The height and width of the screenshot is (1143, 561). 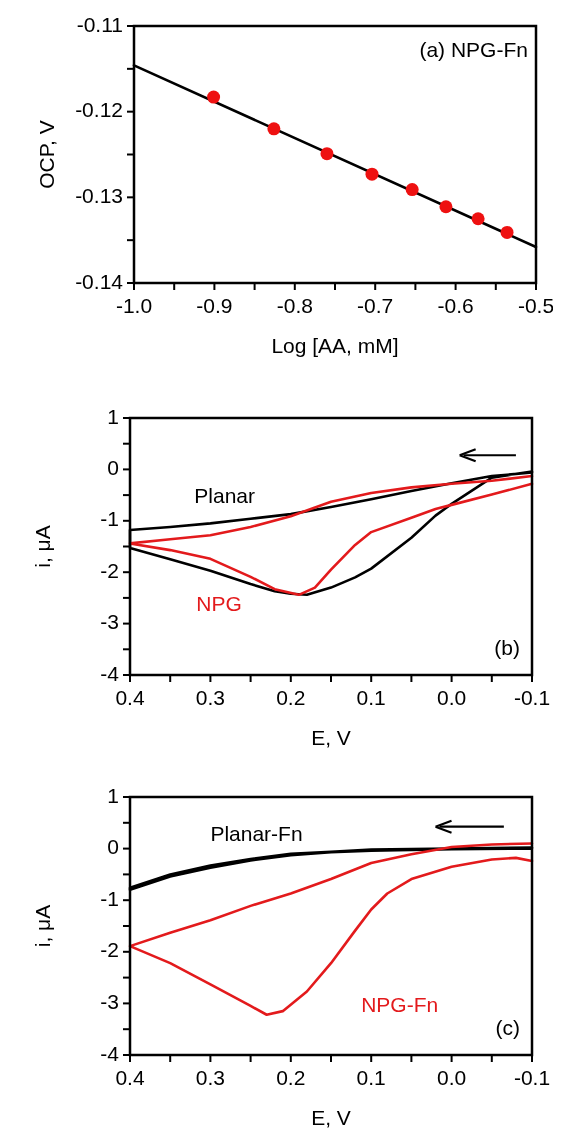 What do you see at coordinates (375, 305) in the screenshot?
I see `x-tick-label: -0.7` at bounding box center [375, 305].